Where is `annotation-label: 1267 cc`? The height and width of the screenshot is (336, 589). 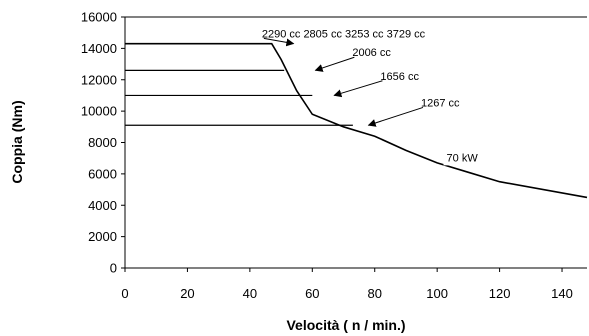
annotation-label: 1267 cc is located at coordinates (440, 103).